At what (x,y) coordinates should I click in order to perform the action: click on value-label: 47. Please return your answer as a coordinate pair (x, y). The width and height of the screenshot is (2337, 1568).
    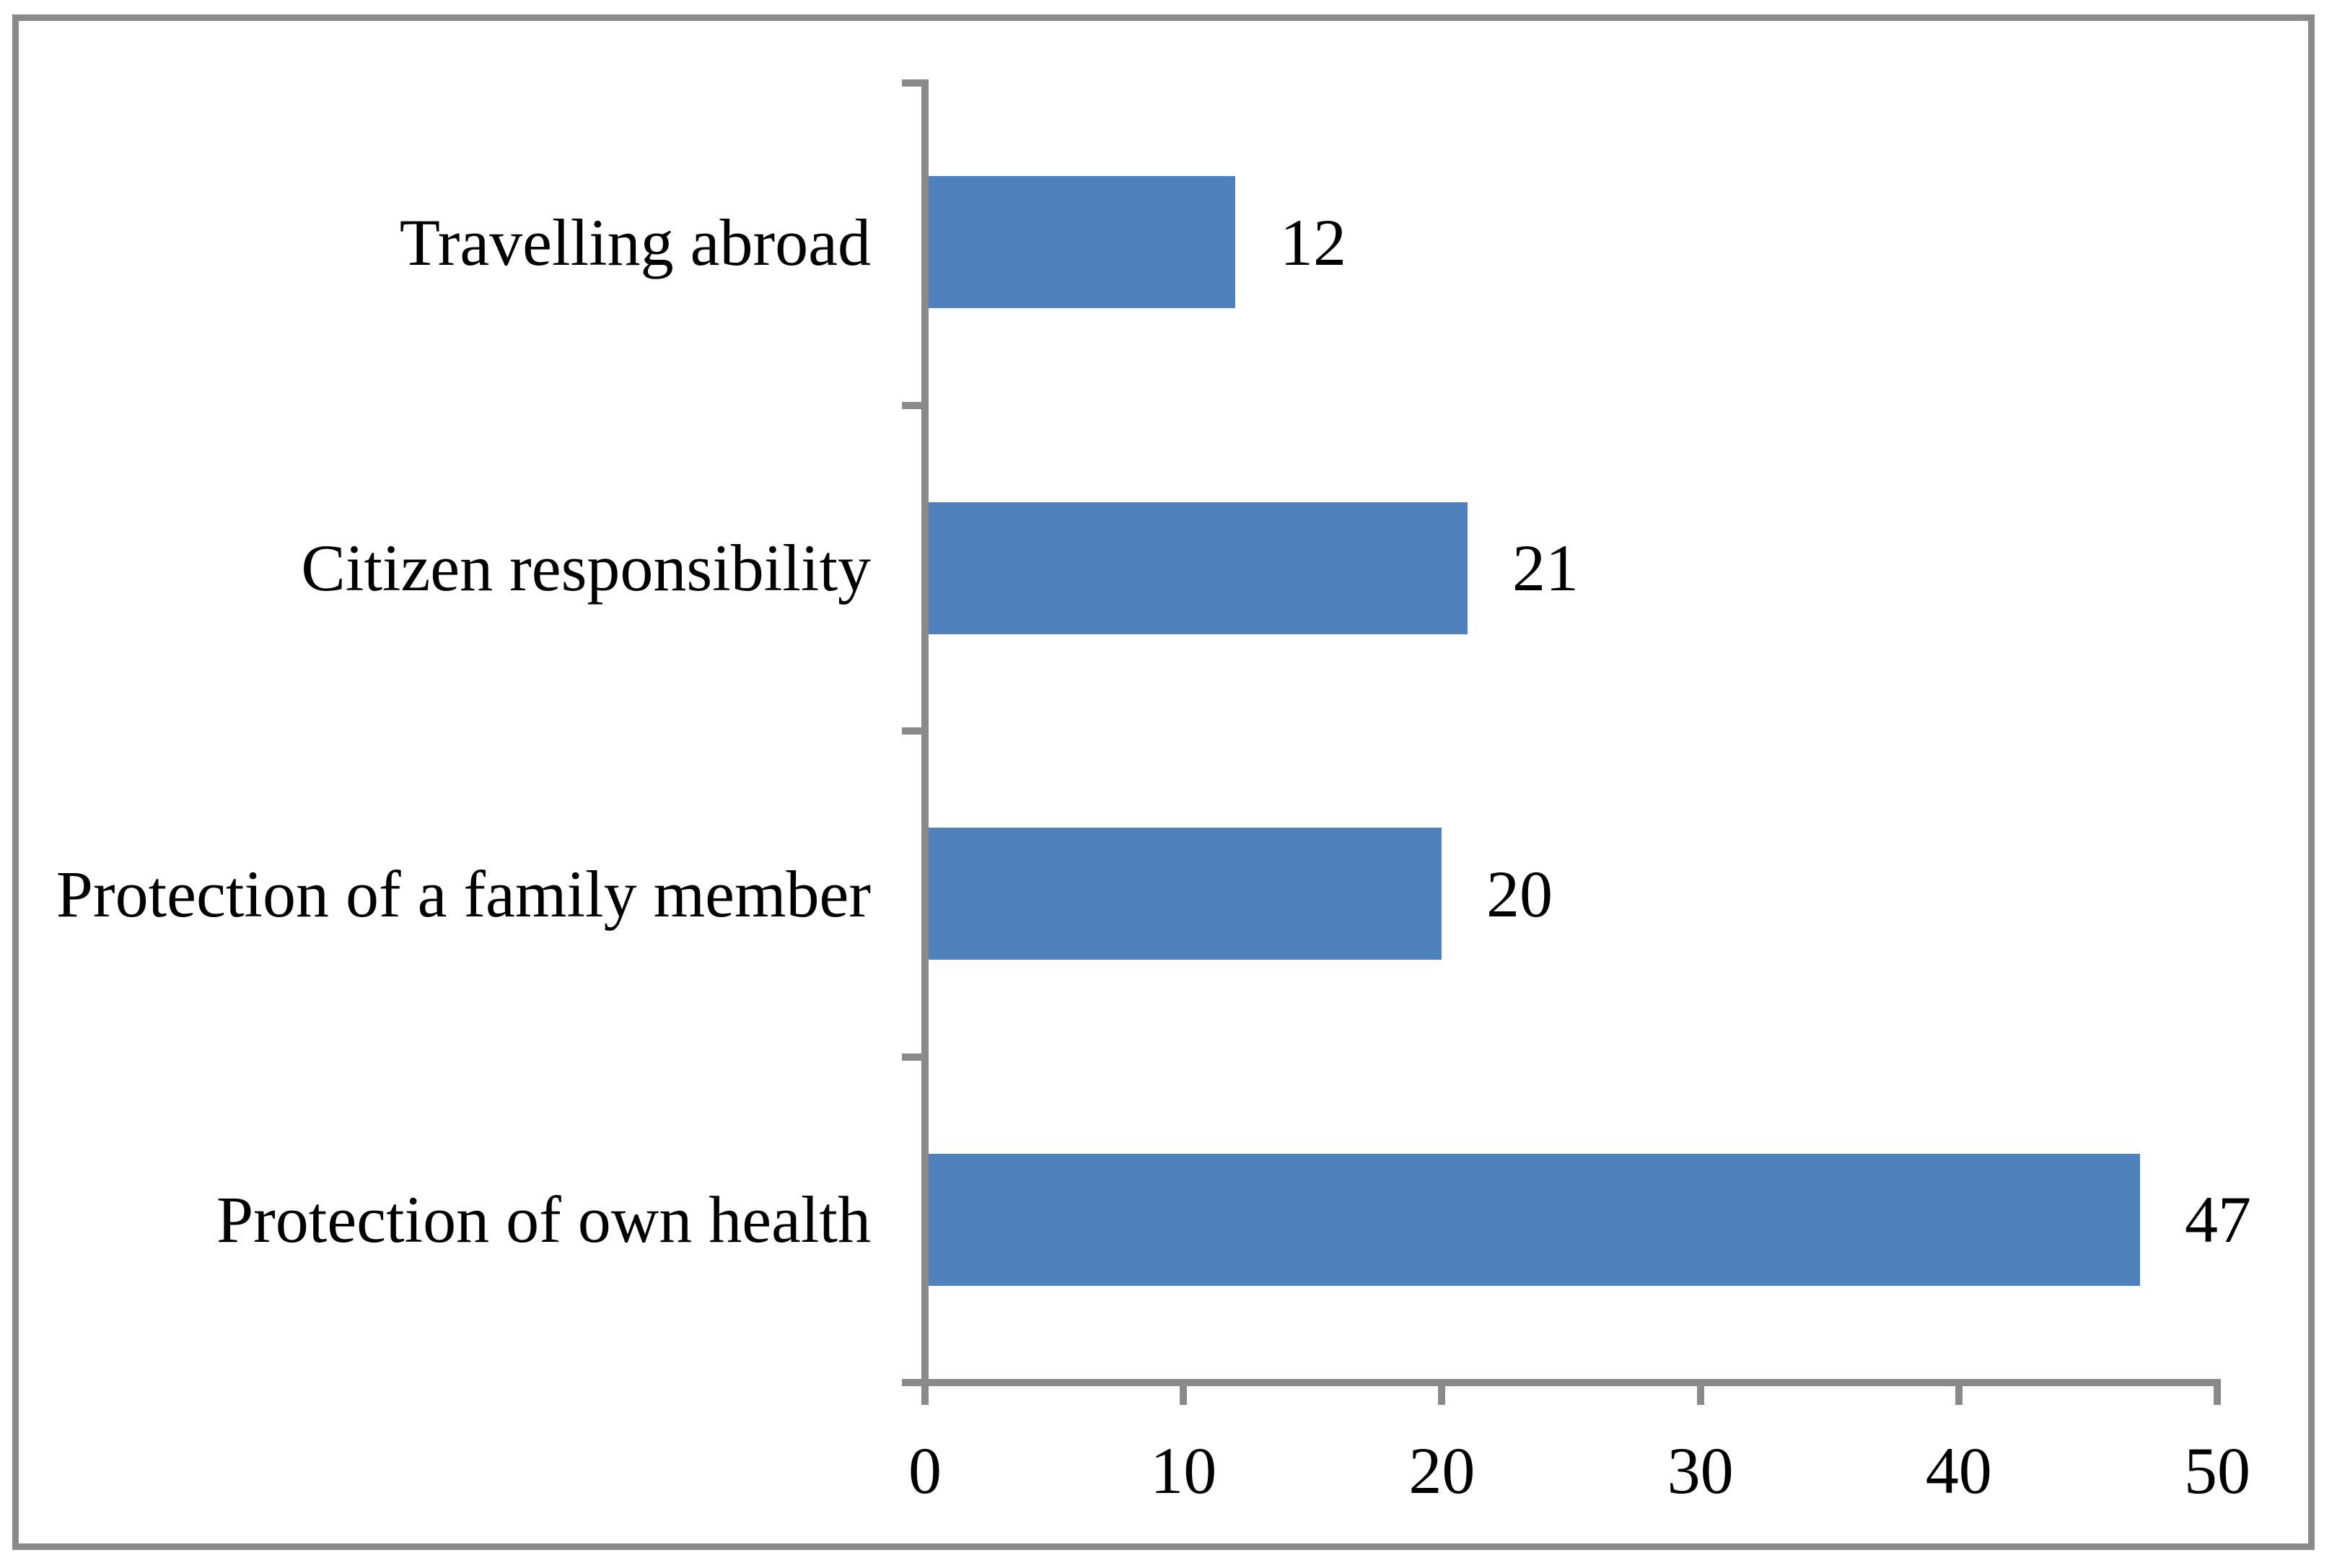
    Looking at the image, I should click on (2218, 1219).